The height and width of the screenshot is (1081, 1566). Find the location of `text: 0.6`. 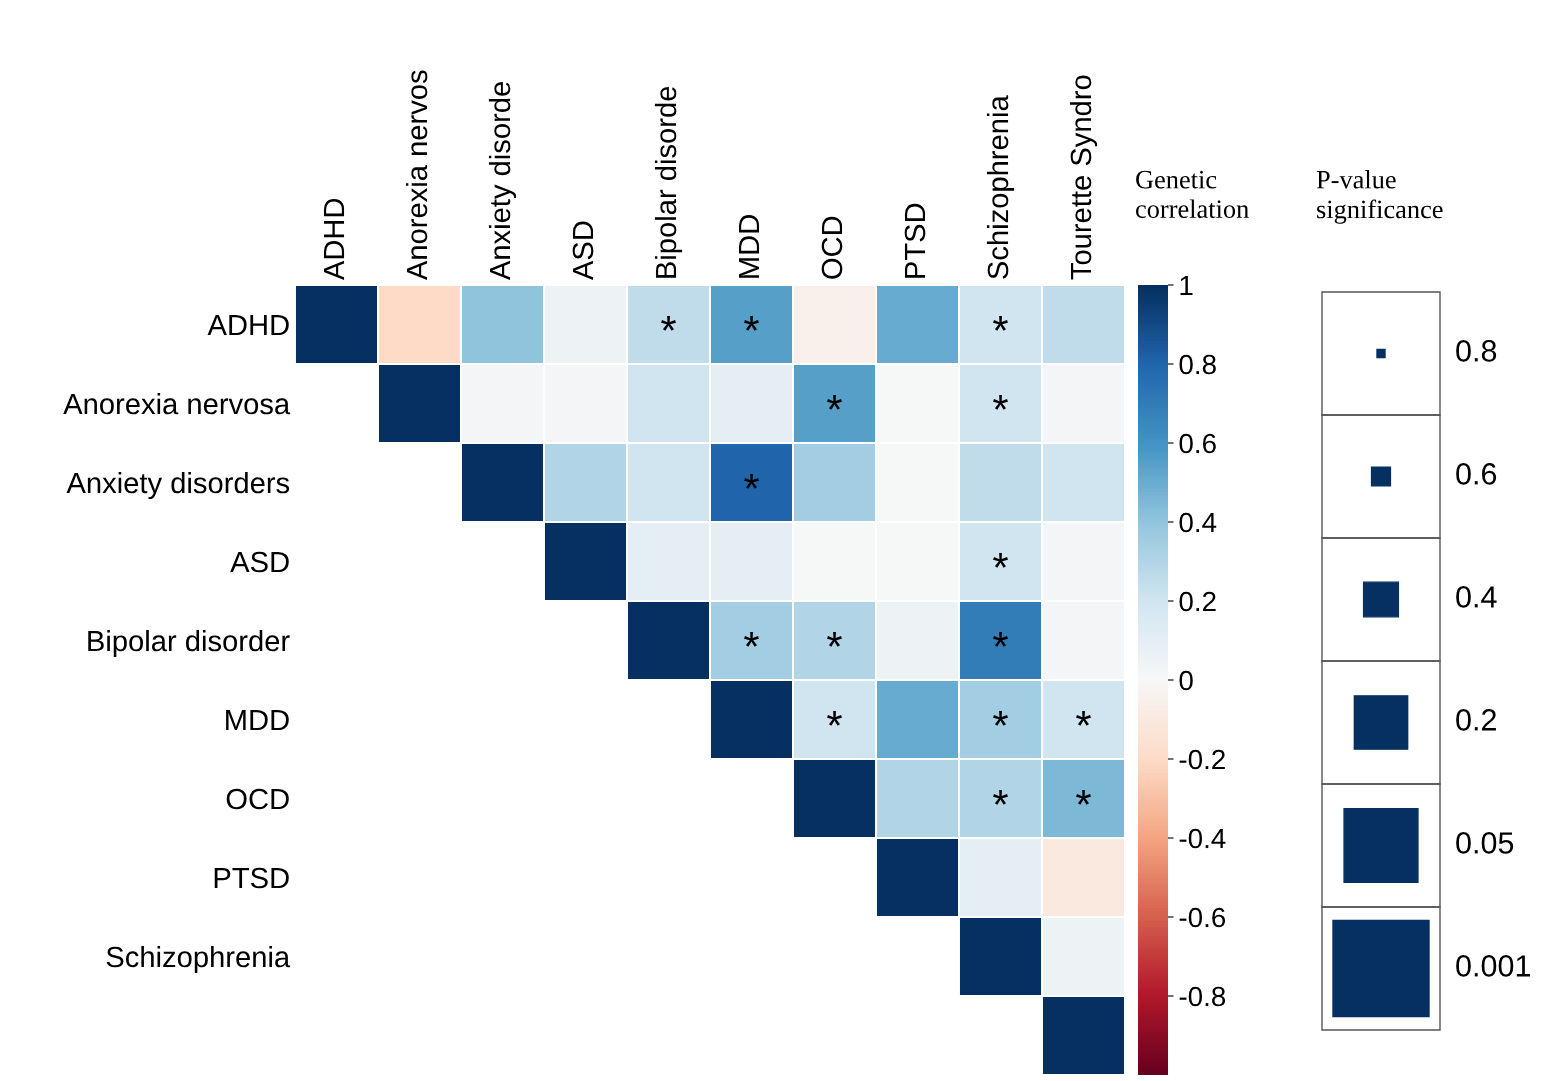

text: 0.6 is located at coordinates (1476, 474).